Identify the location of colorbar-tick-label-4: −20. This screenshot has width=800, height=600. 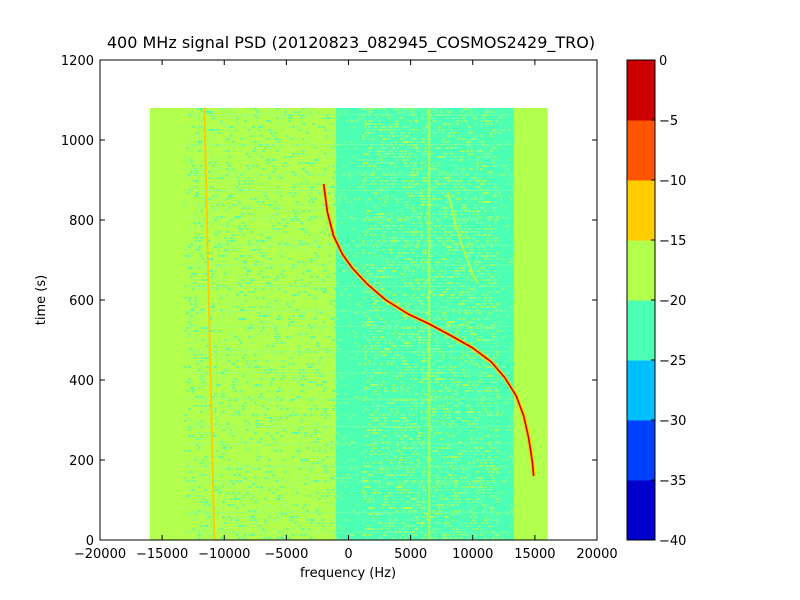
(672, 301).